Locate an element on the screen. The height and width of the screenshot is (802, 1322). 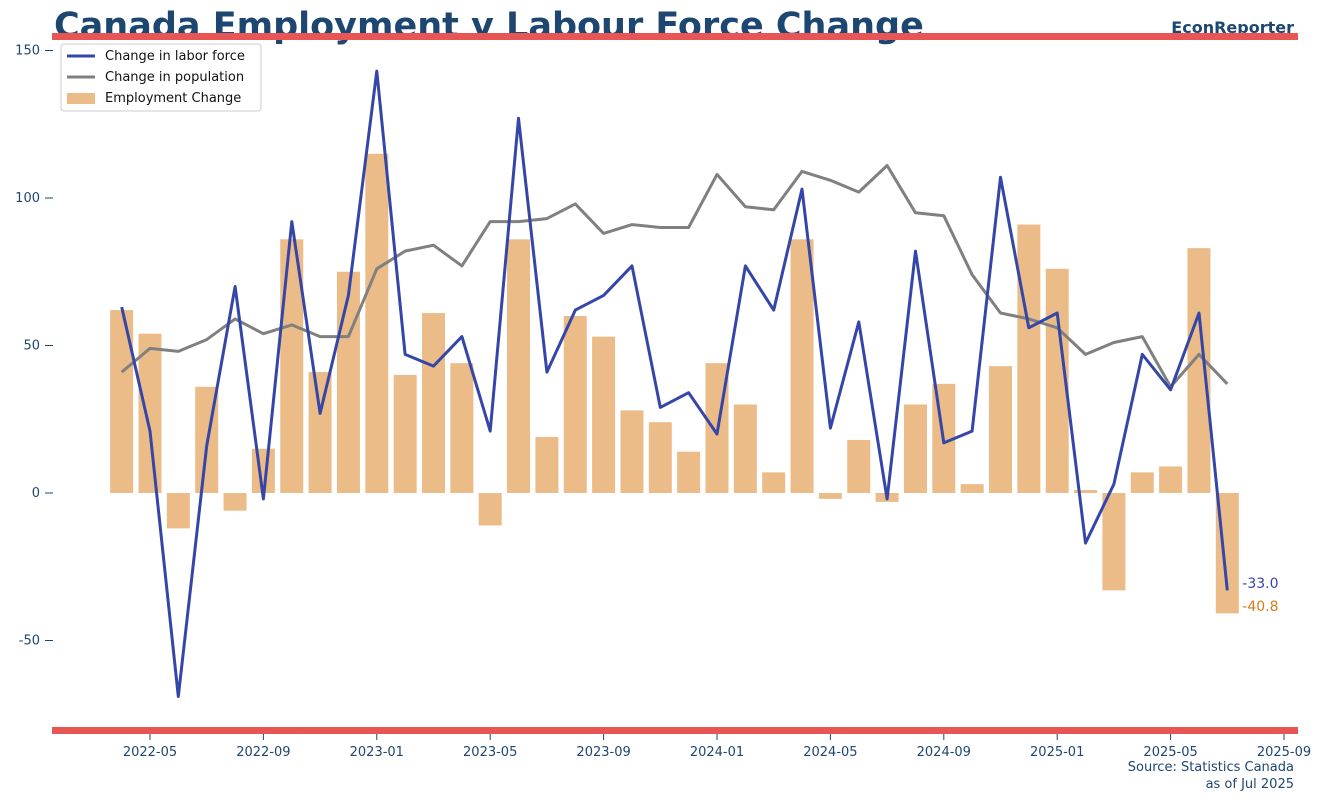
x-tick-label: 2025-09 is located at coordinates (1284, 752).